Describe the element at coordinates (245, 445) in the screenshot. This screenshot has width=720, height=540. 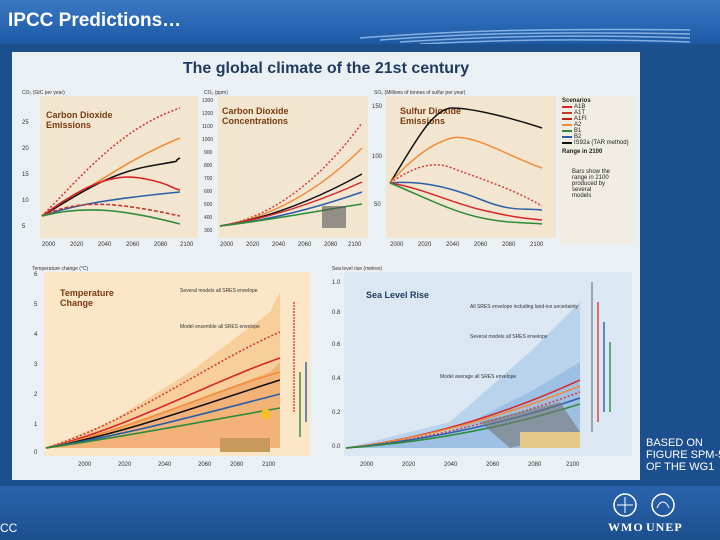
I see `drought-illustration` at that location.